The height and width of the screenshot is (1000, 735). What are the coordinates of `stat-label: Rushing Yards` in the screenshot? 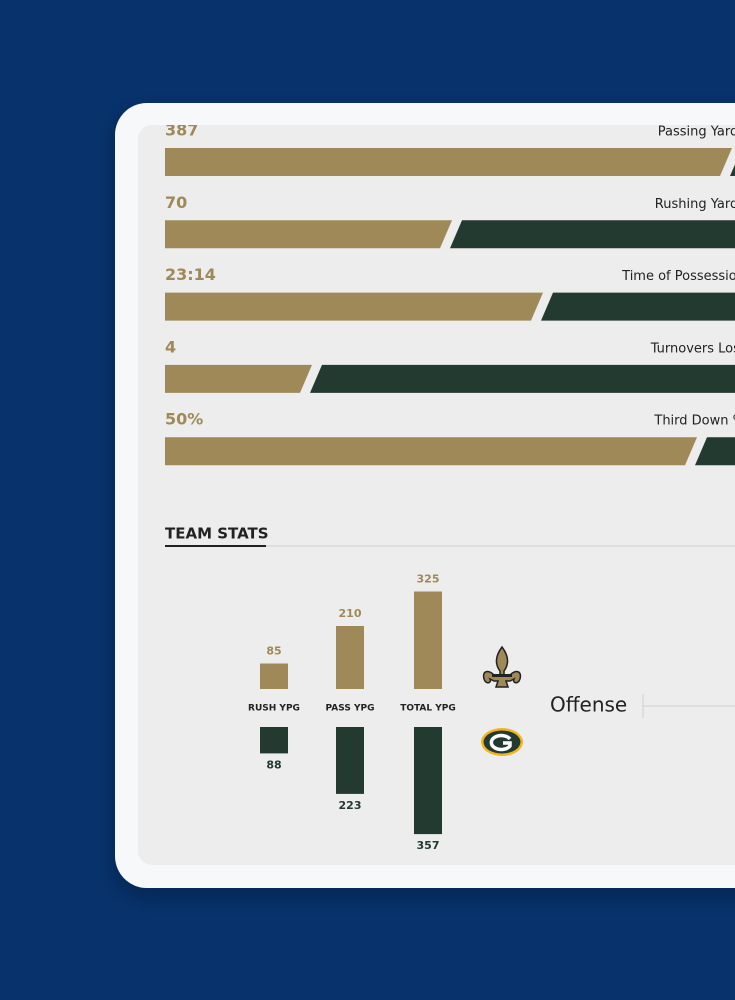 It's located at (695, 204).